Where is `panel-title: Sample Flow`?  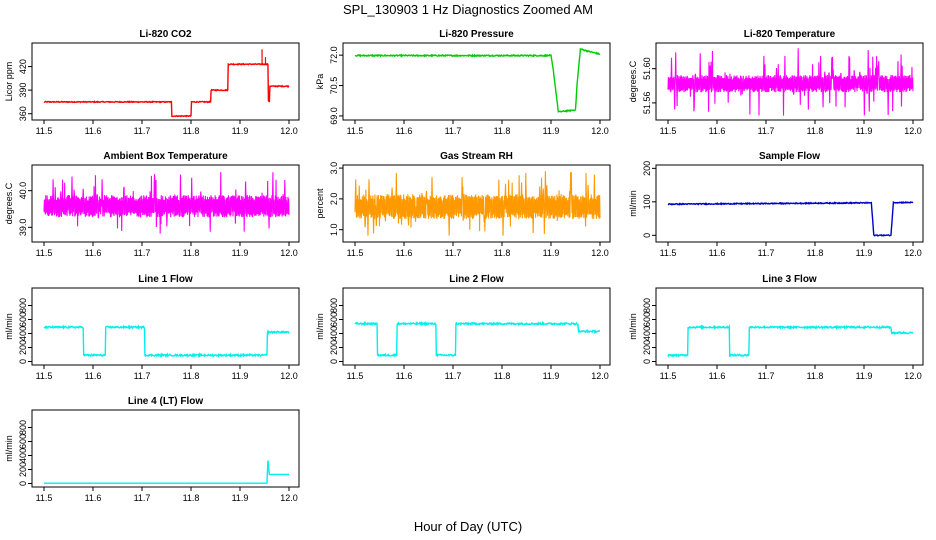 panel-title: Sample Flow is located at coordinates (789, 156).